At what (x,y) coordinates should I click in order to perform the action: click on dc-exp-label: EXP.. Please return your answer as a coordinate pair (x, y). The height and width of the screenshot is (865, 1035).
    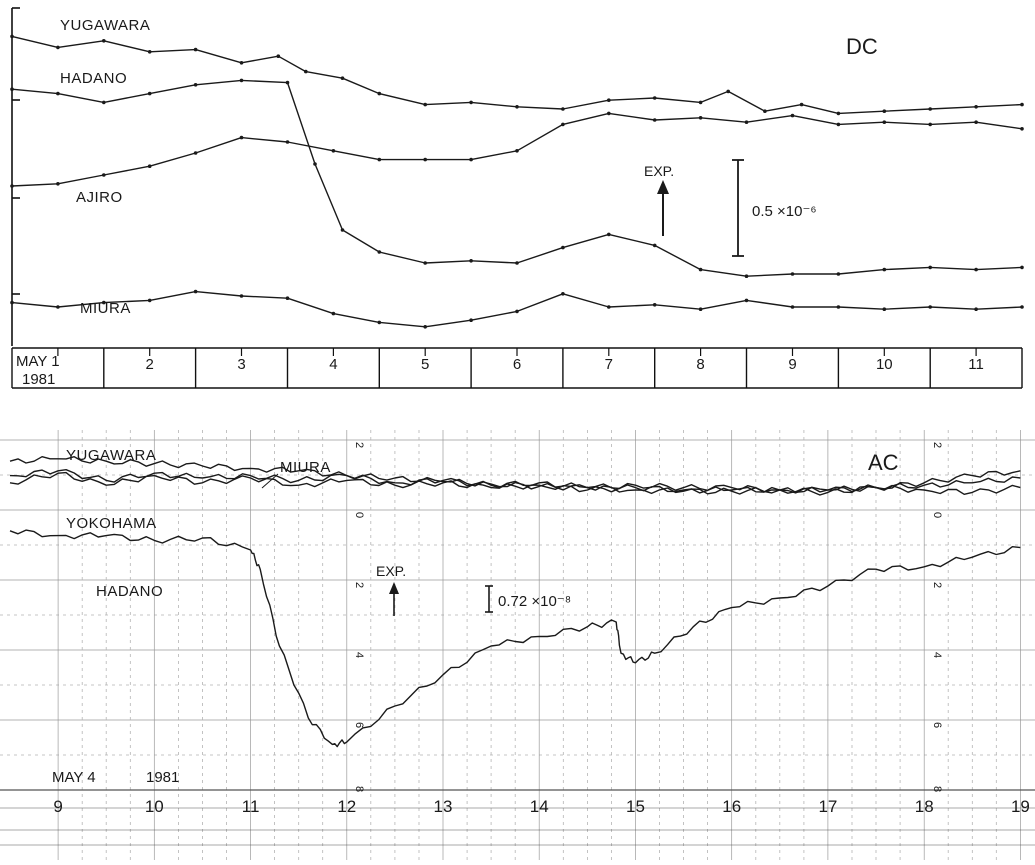
    Looking at the image, I should click on (659, 171).